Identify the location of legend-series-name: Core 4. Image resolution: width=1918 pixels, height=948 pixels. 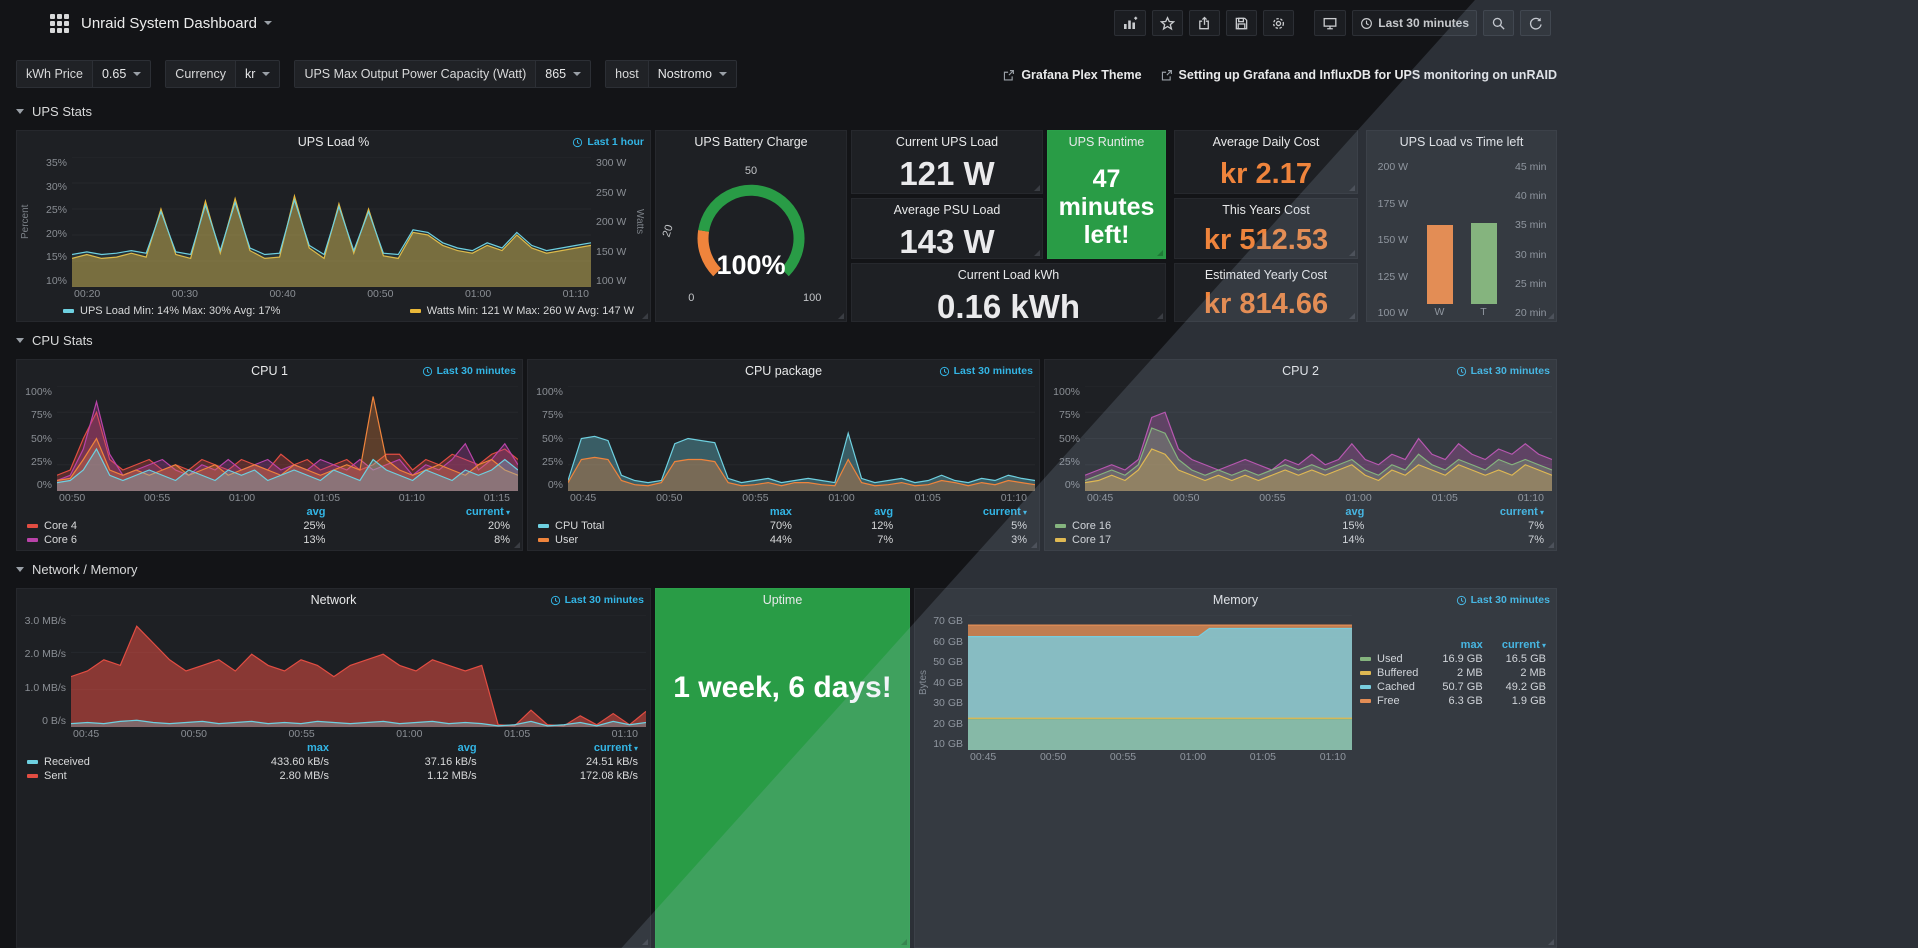
(106, 526).